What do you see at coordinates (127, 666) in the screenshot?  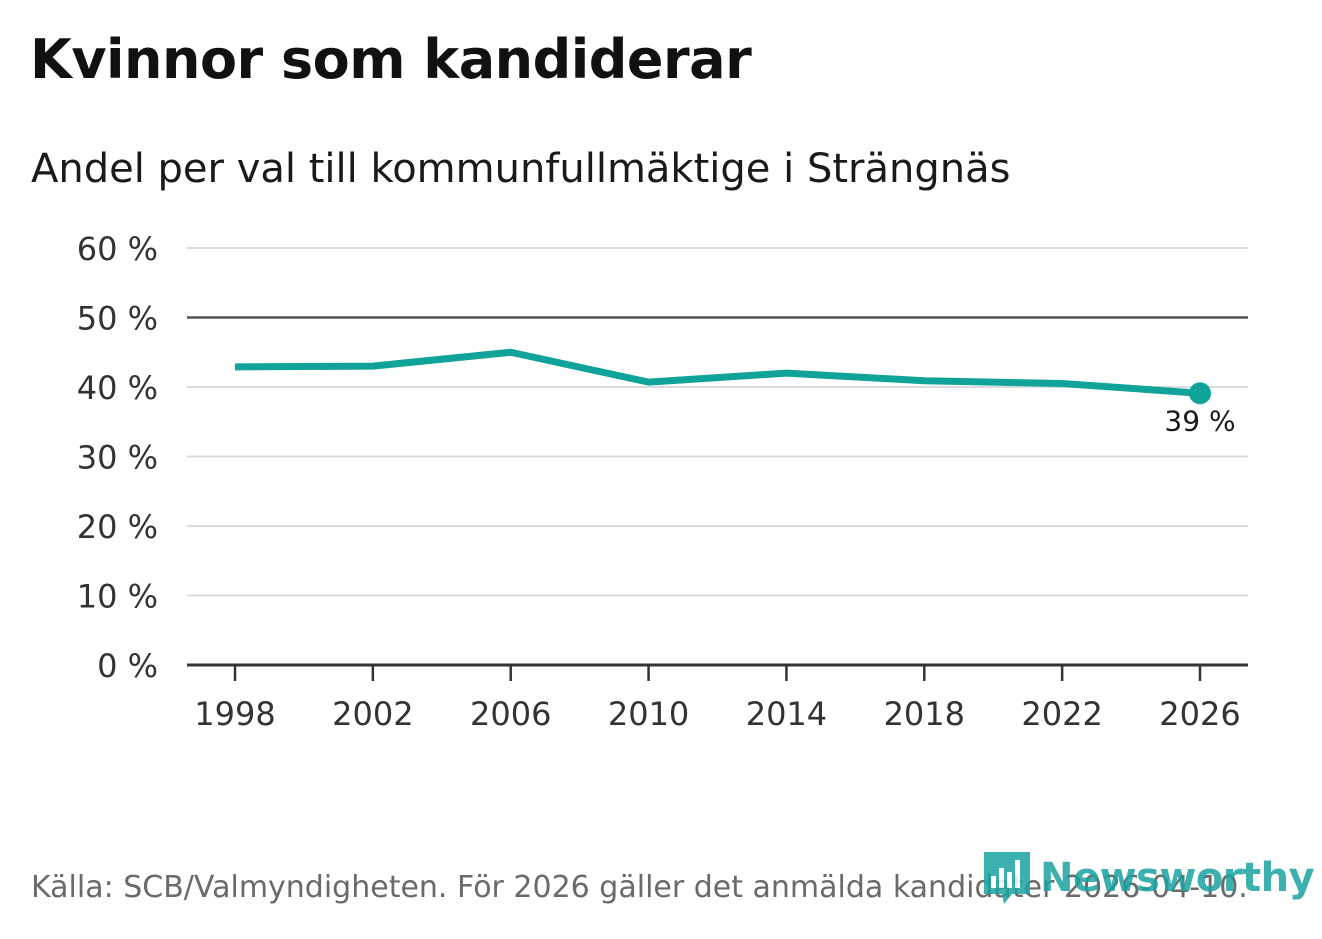 I see `y-tick-label: 0 %` at bounding box center [127, 666].